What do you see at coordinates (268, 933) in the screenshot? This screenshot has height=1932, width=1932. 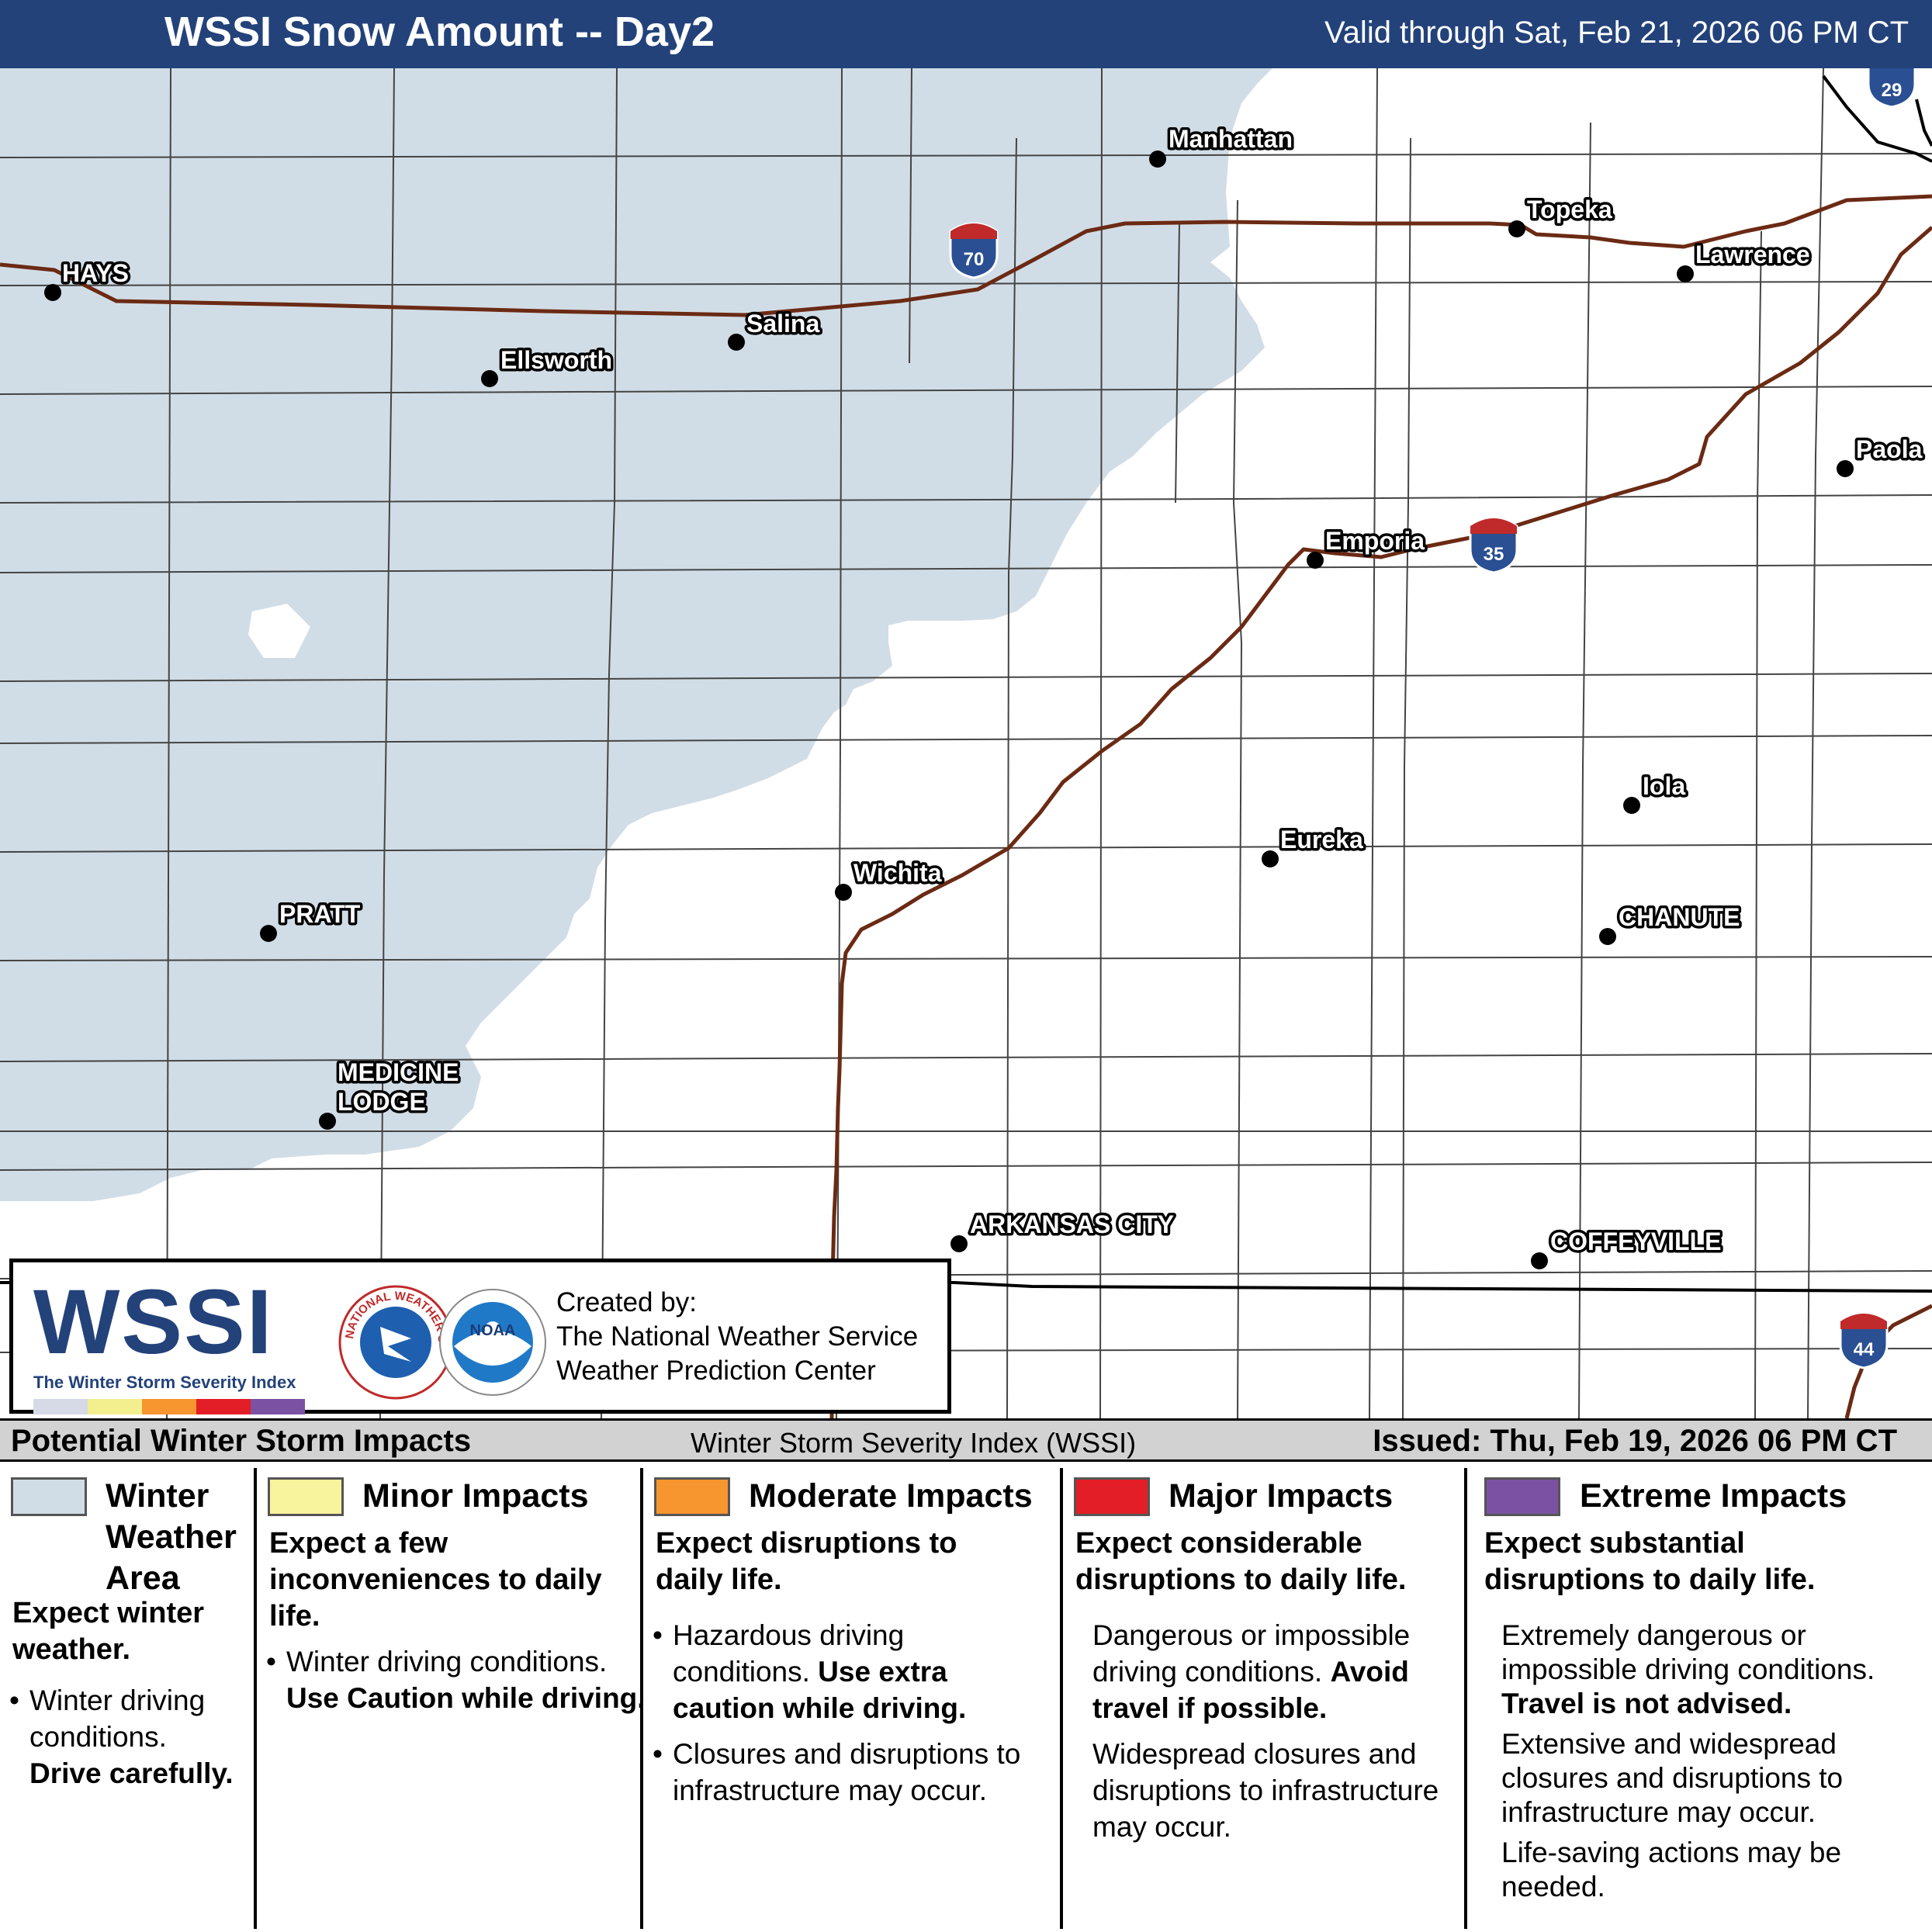 I see `city-dot-pratt` at bounding box center [268, 933].